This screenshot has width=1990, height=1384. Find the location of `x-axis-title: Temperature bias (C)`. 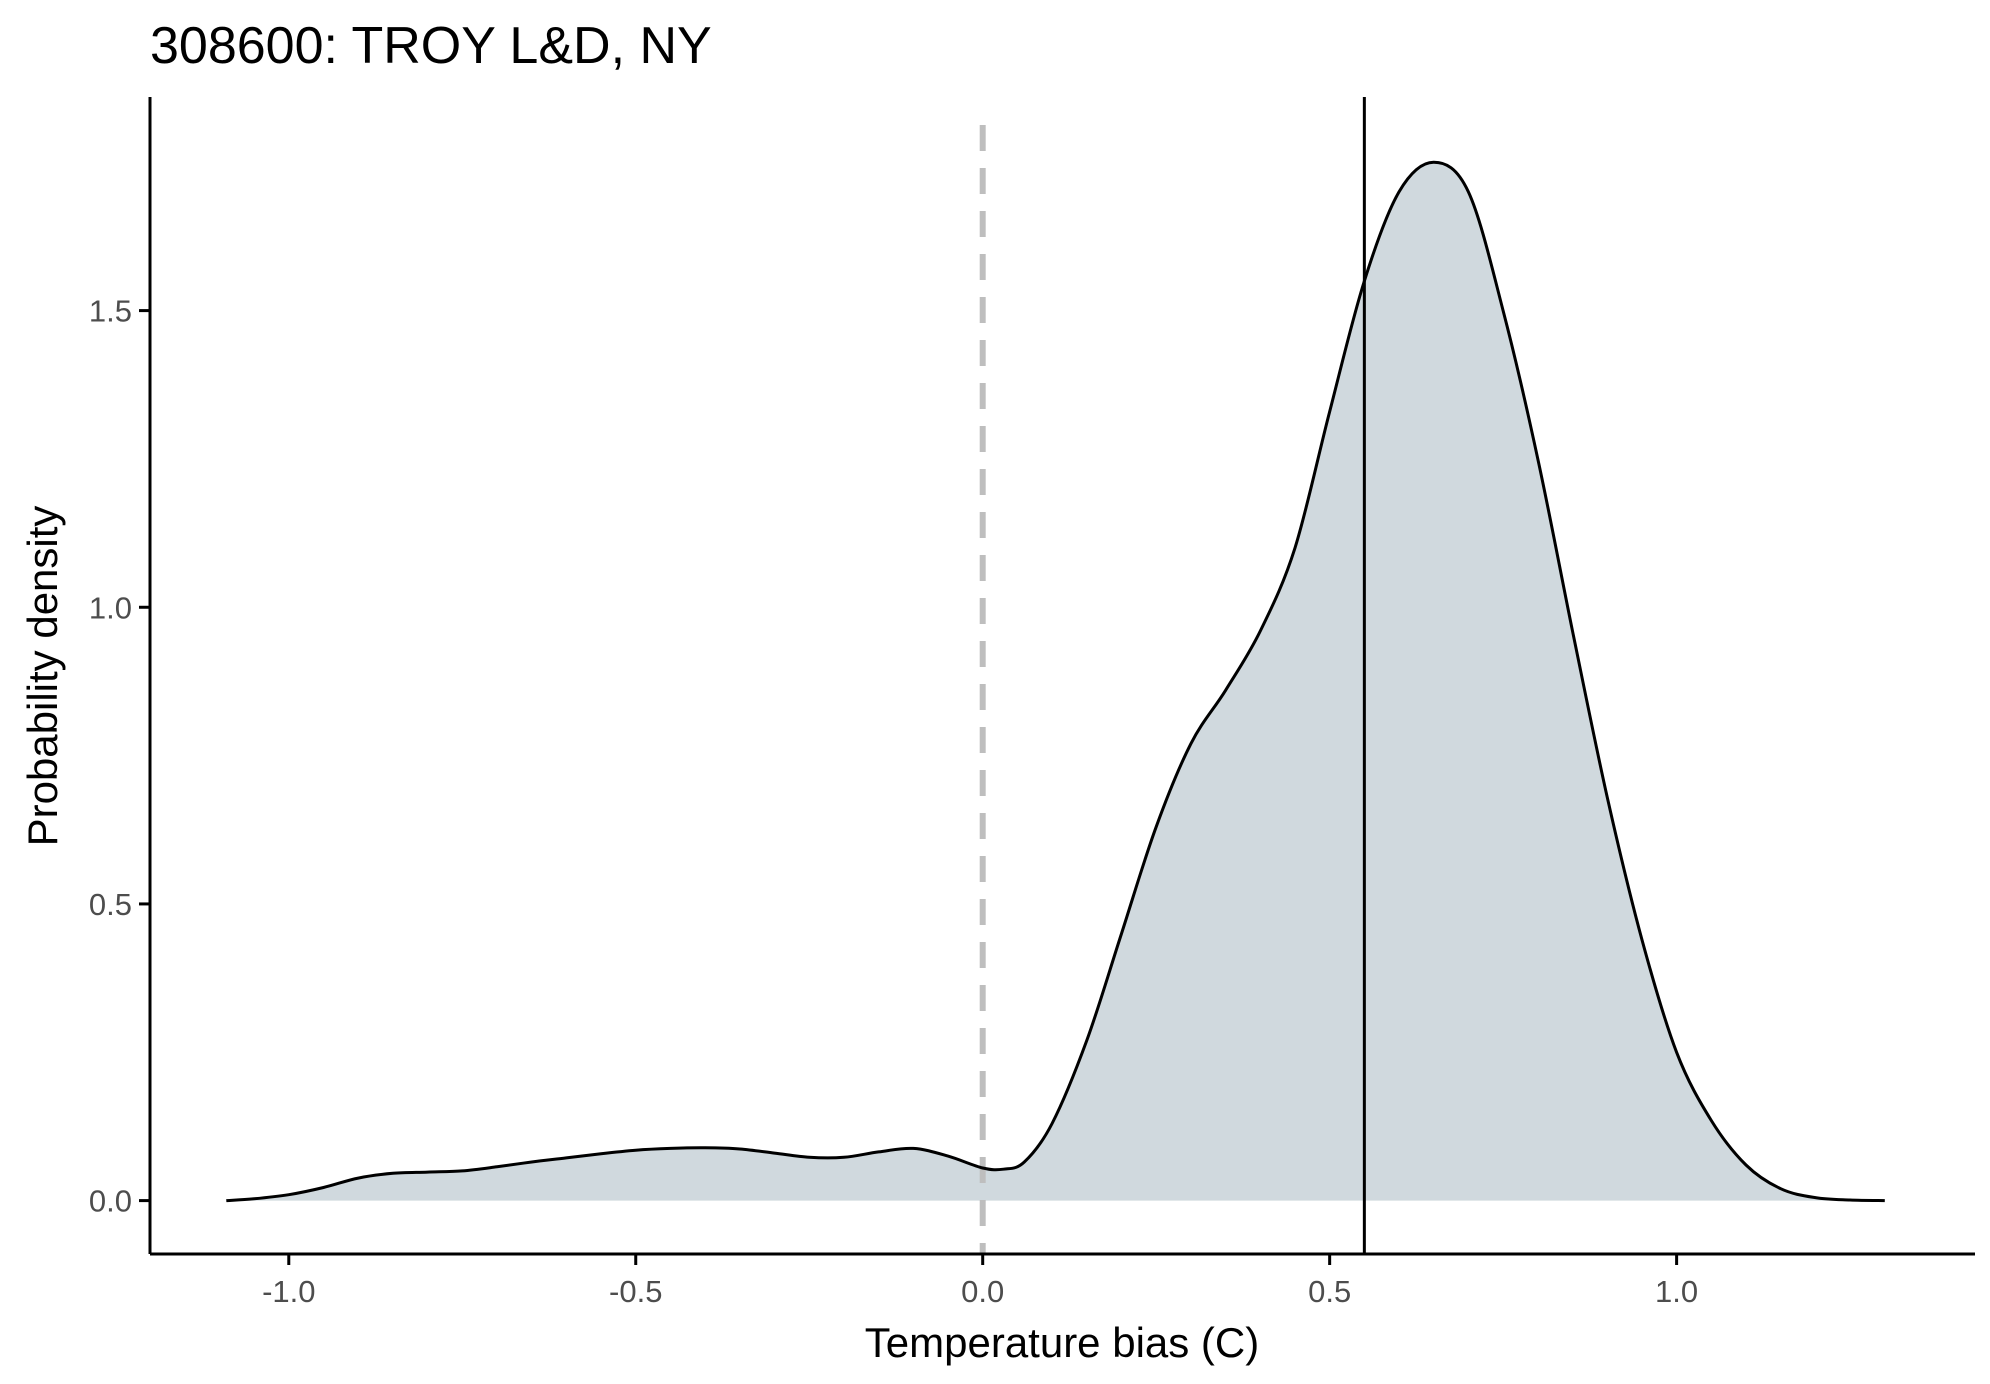

x-axis-title: Temperature bias (C) is located at coordinates (1062, 1342).